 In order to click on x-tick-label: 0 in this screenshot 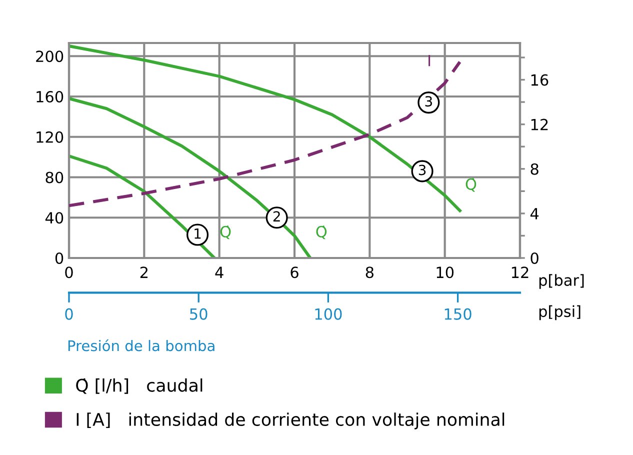, I will do `click(69, 272)`.